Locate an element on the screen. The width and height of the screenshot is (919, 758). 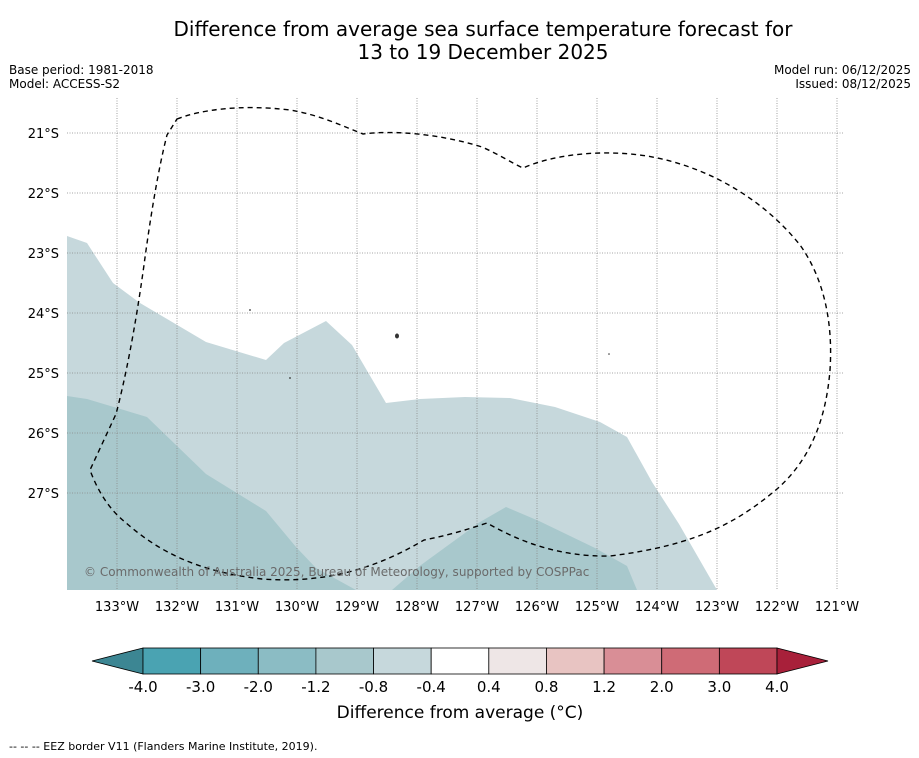
lon-label-123: 123°W is located at coordinates (717, 607).